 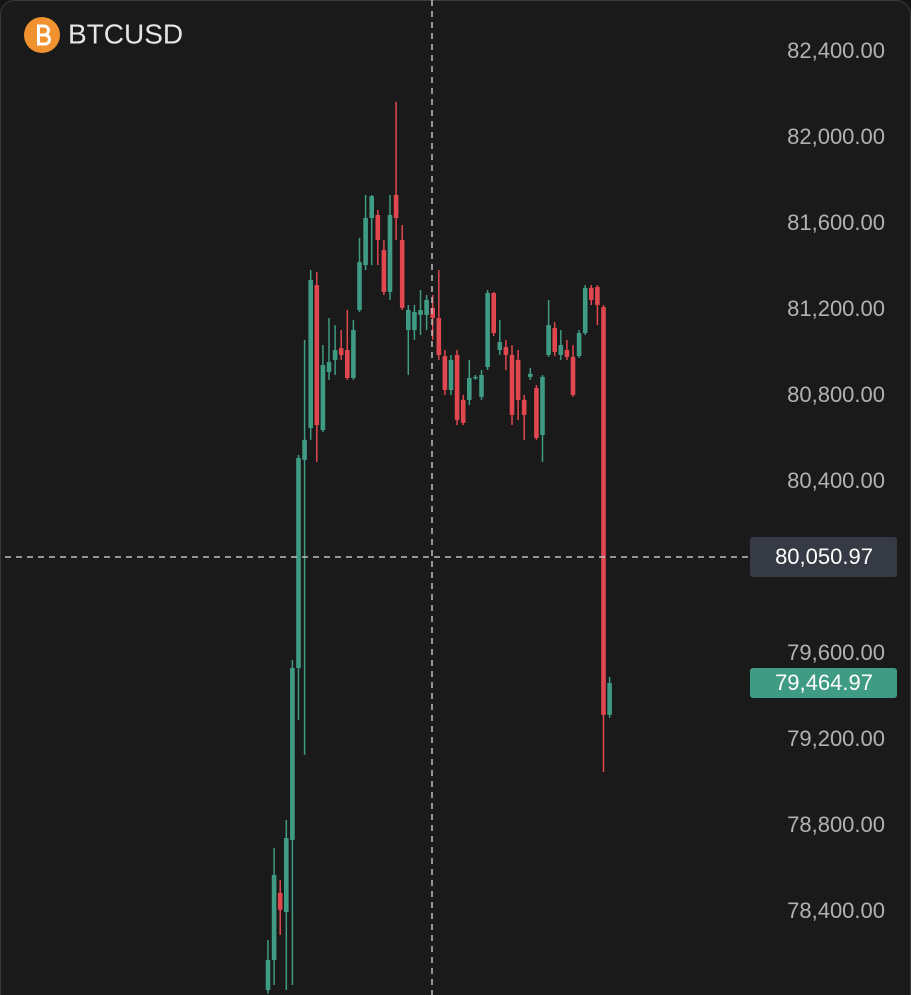 I want to click on y-tick-label: 78,800.00, so click(x=836, y=824).